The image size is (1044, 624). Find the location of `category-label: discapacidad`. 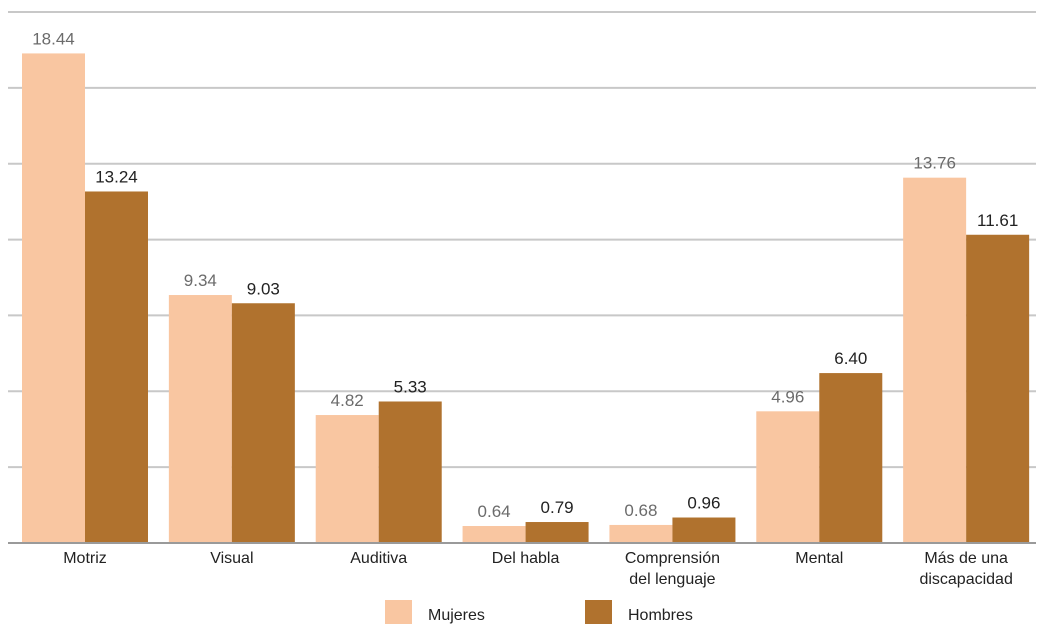

category-label: discapacidad is located at coordinates (965, 579).